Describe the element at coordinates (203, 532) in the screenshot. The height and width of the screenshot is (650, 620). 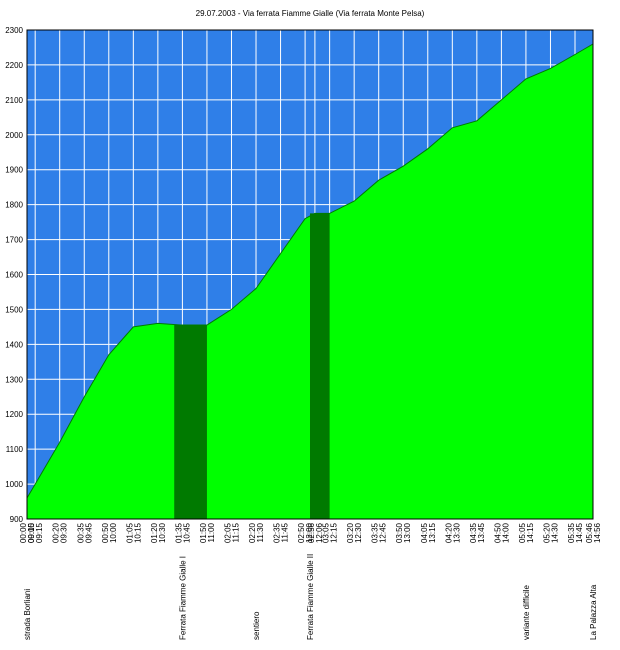
I see `x-tick-label-elapsed: 01:50` at that location.